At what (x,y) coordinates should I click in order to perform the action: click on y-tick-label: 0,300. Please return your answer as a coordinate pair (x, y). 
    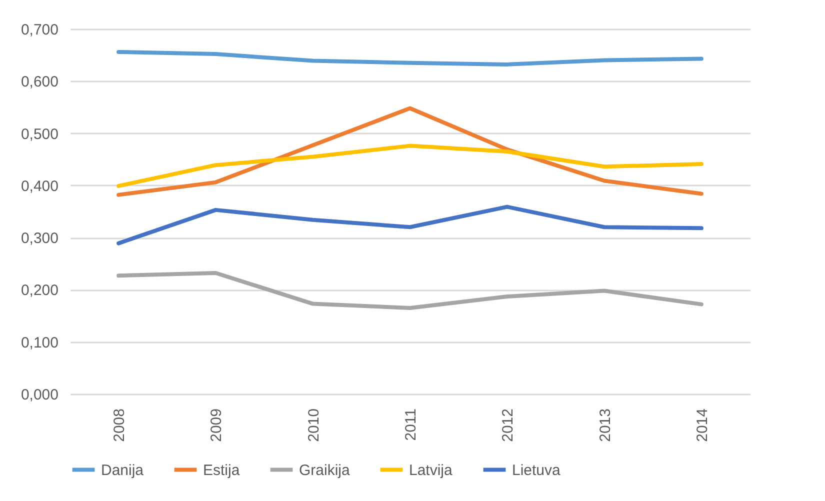
    Looking at the image, I should click on (39, 239).